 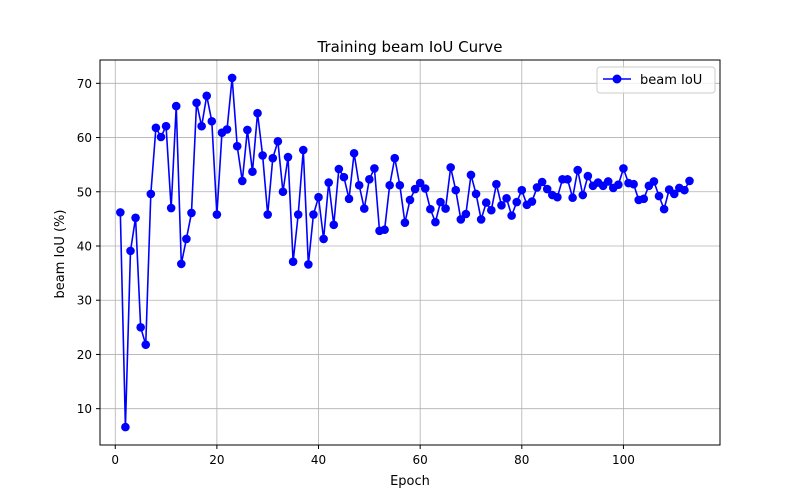 I want to click on y-tick-label: 60, so click(x=84, y=138).